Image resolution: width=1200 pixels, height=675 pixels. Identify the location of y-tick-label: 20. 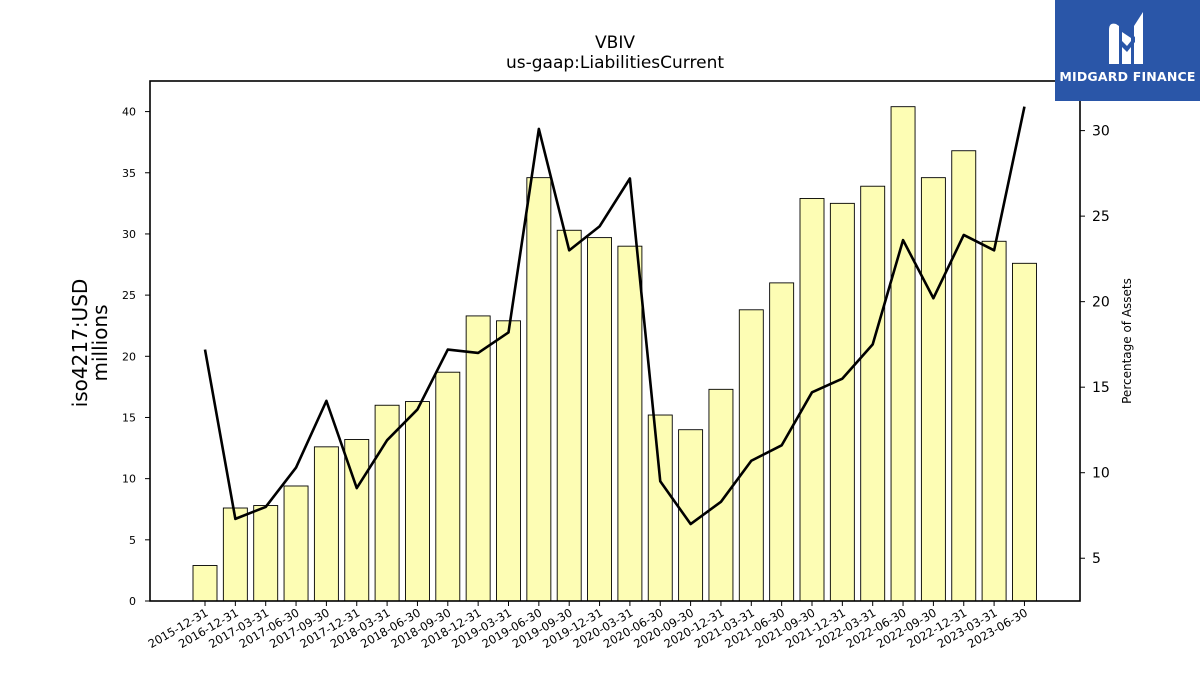
(129, 356).